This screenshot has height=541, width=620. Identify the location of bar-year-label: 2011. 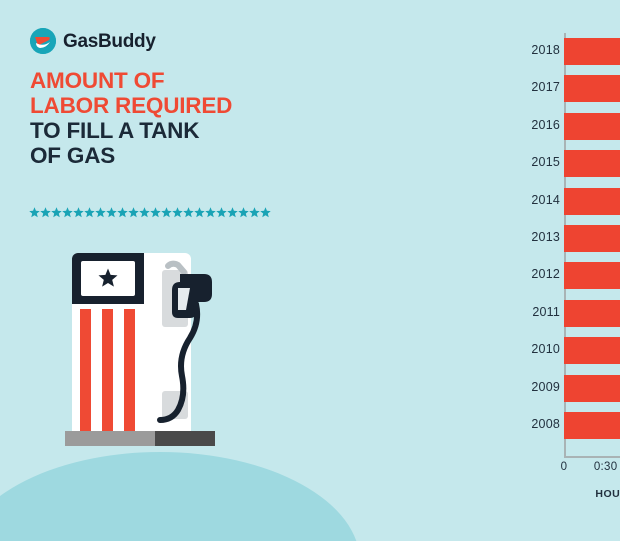
(546, 311).